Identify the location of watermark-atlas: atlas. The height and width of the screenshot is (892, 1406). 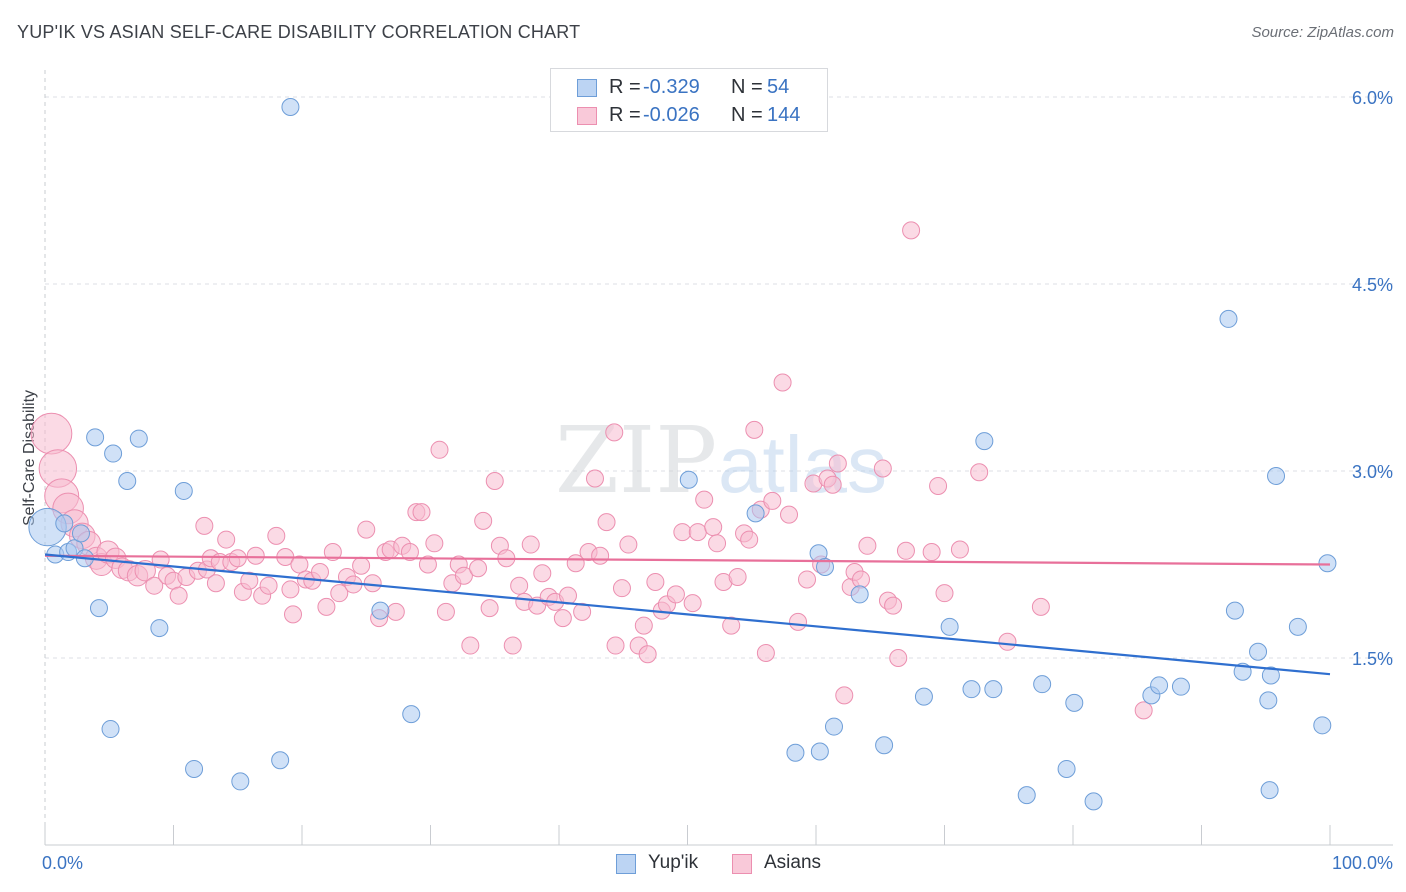
(802, 464).